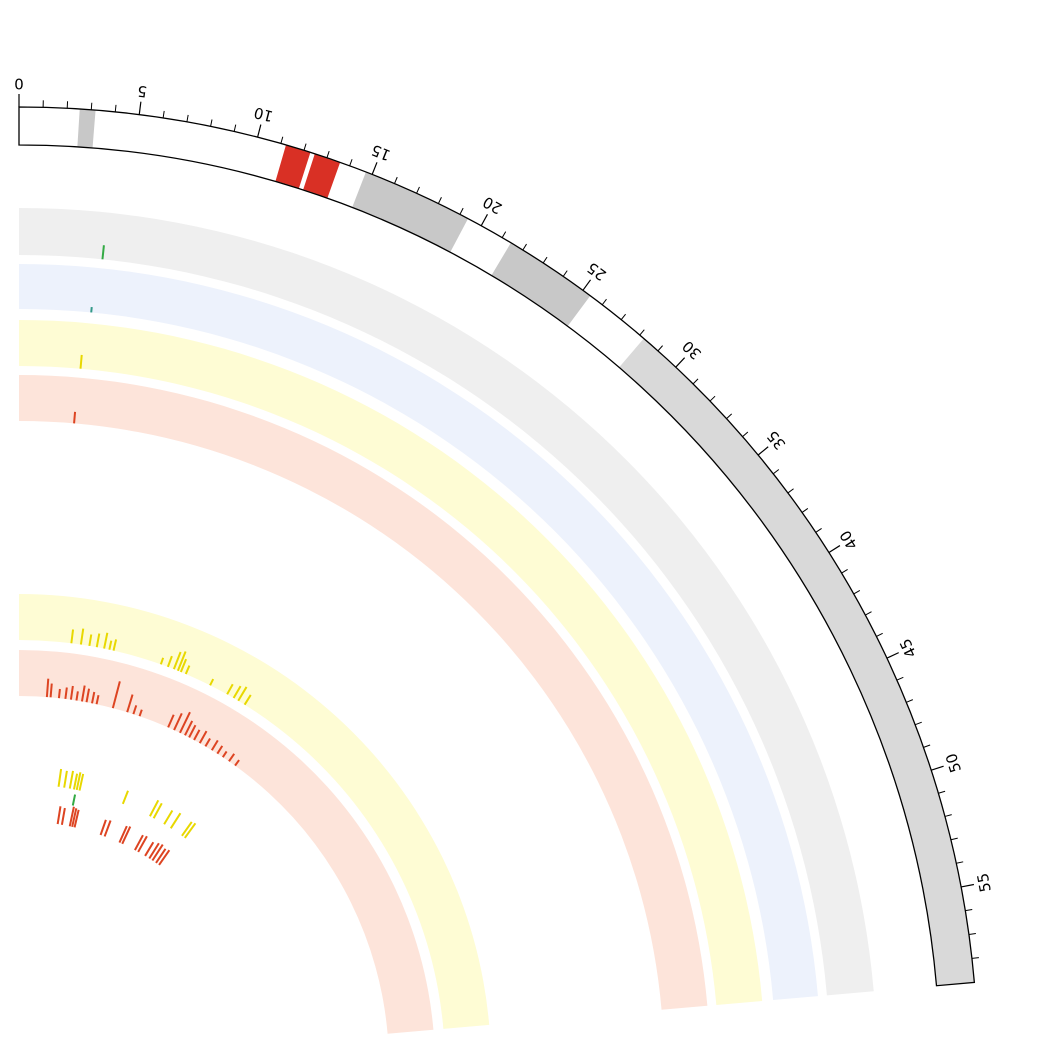 This screenshot has width=1044, height=1044. Describe the element at coordinates (848, 540) in the screenshot. I see `tick-label: 40` at that location.